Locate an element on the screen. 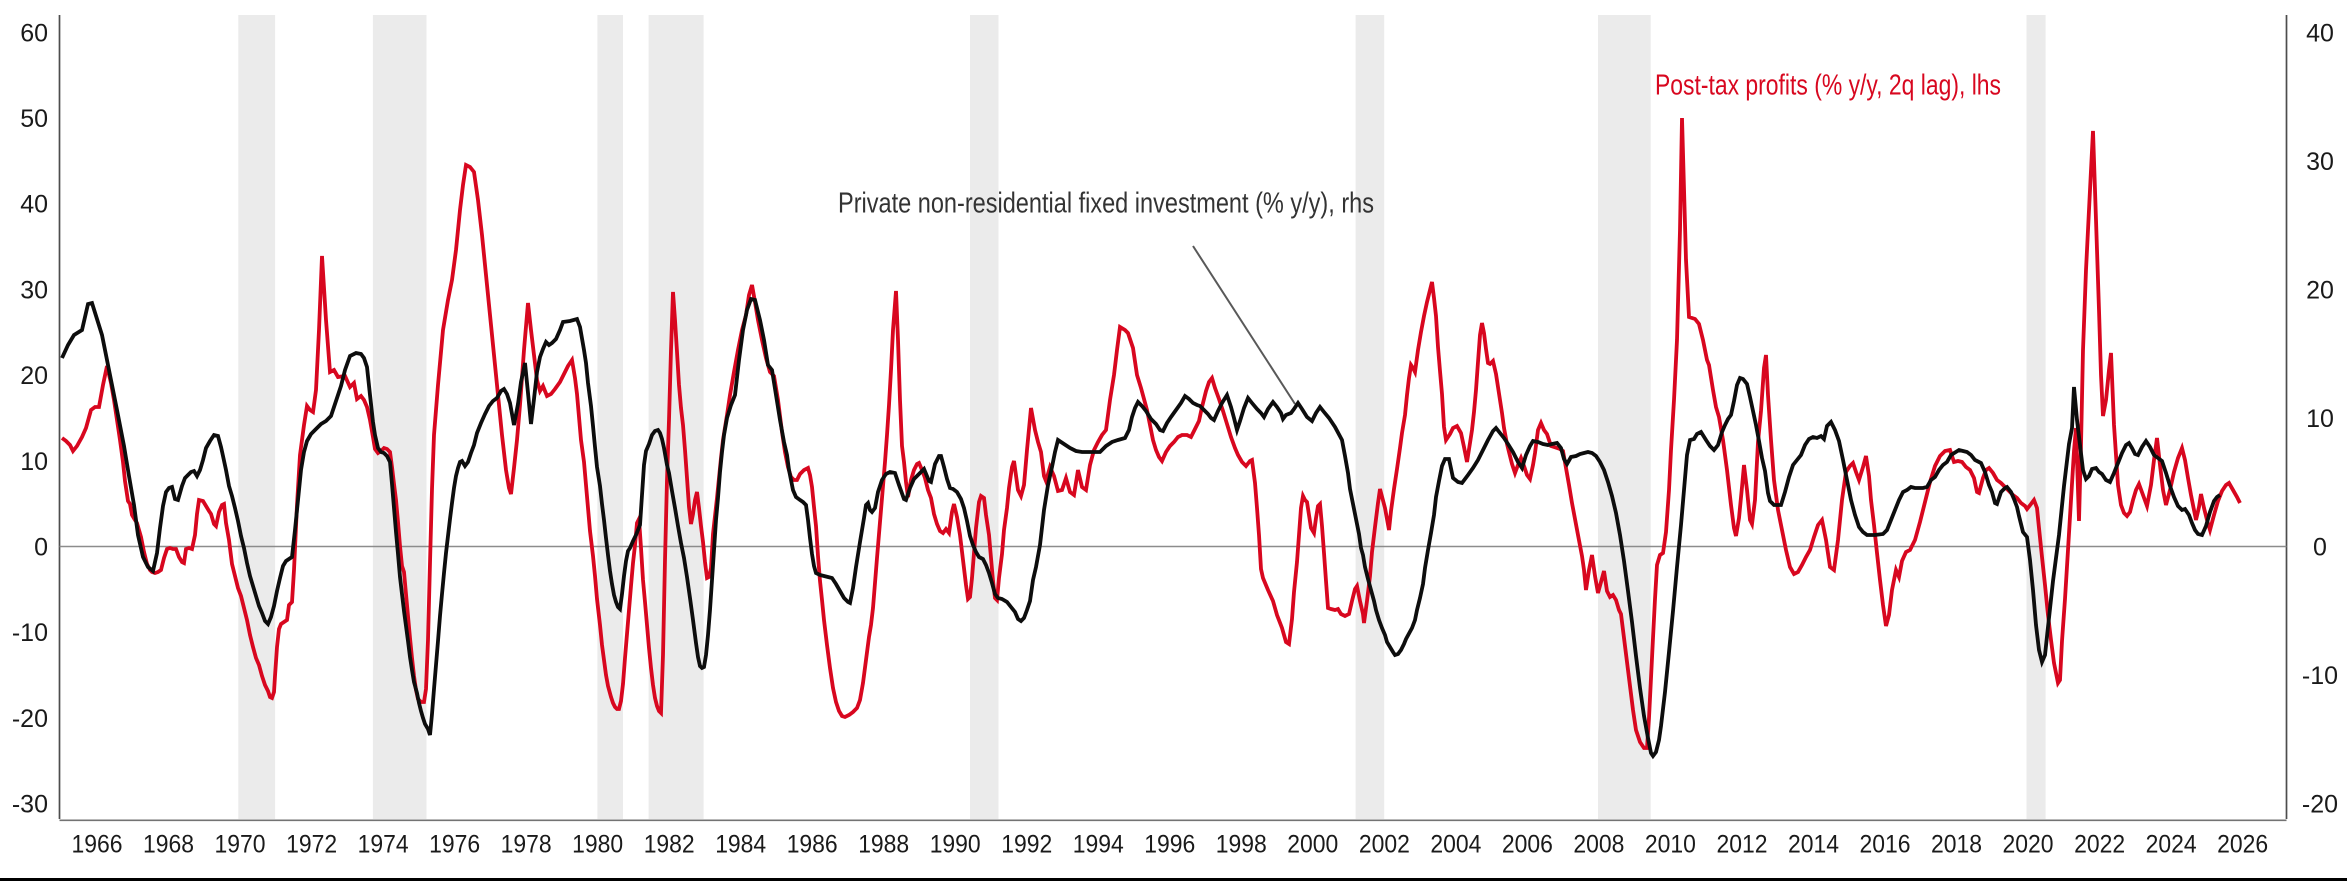 The image size is (2347, 881). svg-text: 2022 is located at coordinates (2099, 845).